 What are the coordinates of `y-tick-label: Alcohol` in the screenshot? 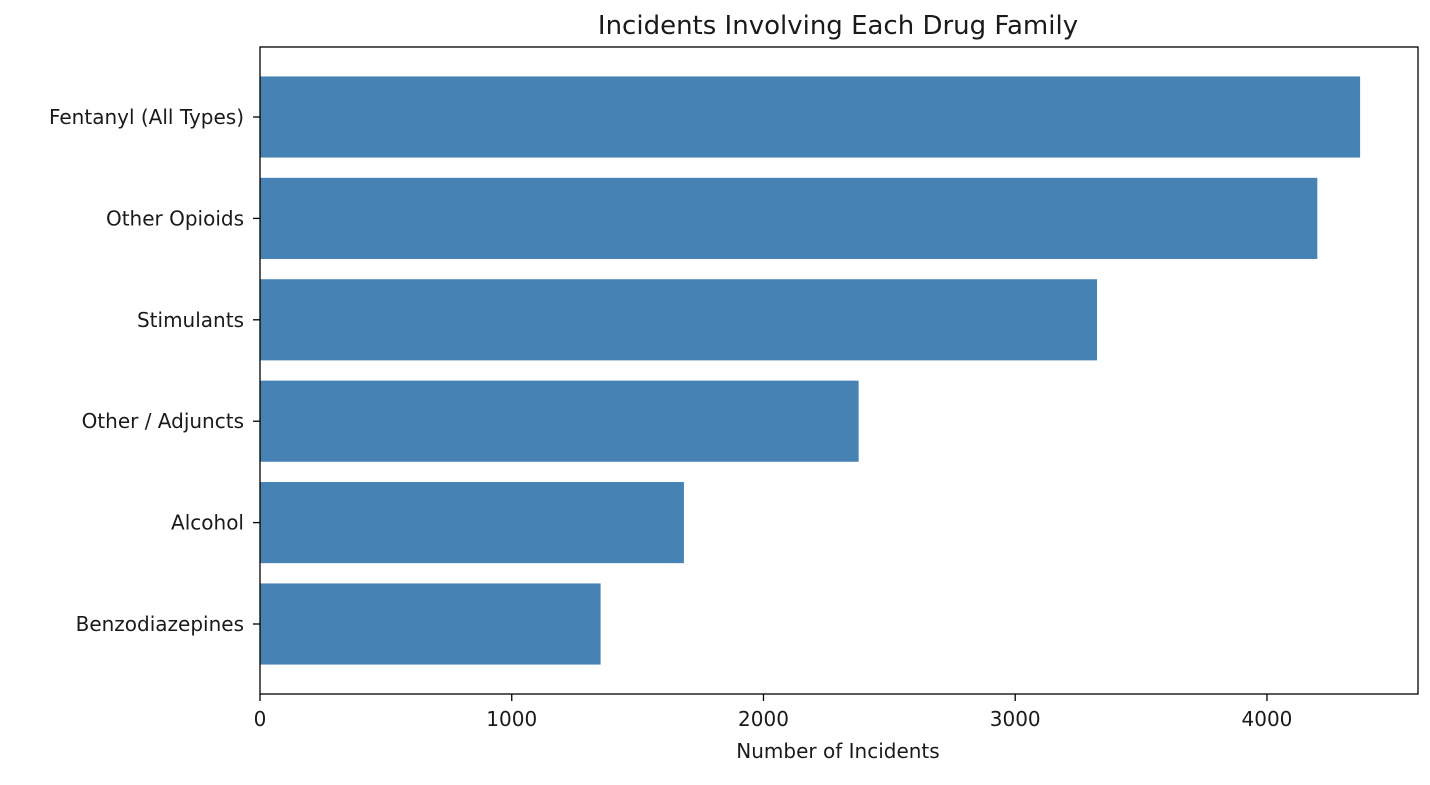 It's located at (207, 523).